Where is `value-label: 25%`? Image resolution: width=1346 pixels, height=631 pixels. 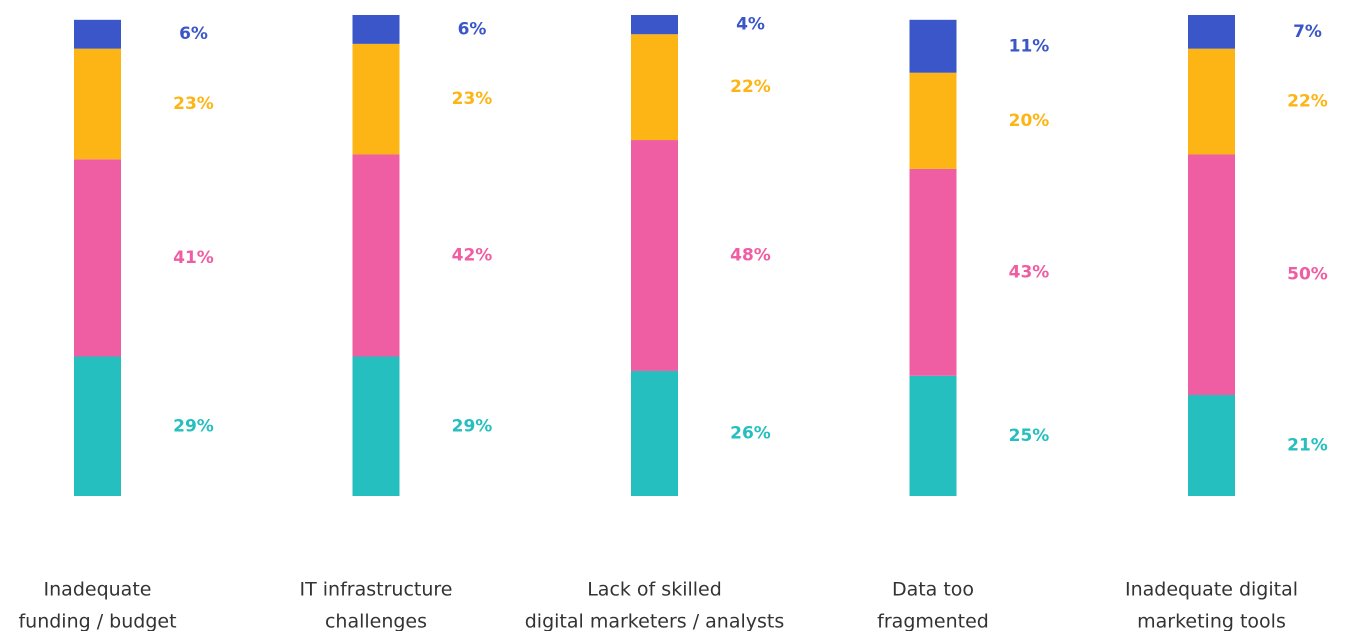 value-label: 25% is located at coordinates (1029, 436).